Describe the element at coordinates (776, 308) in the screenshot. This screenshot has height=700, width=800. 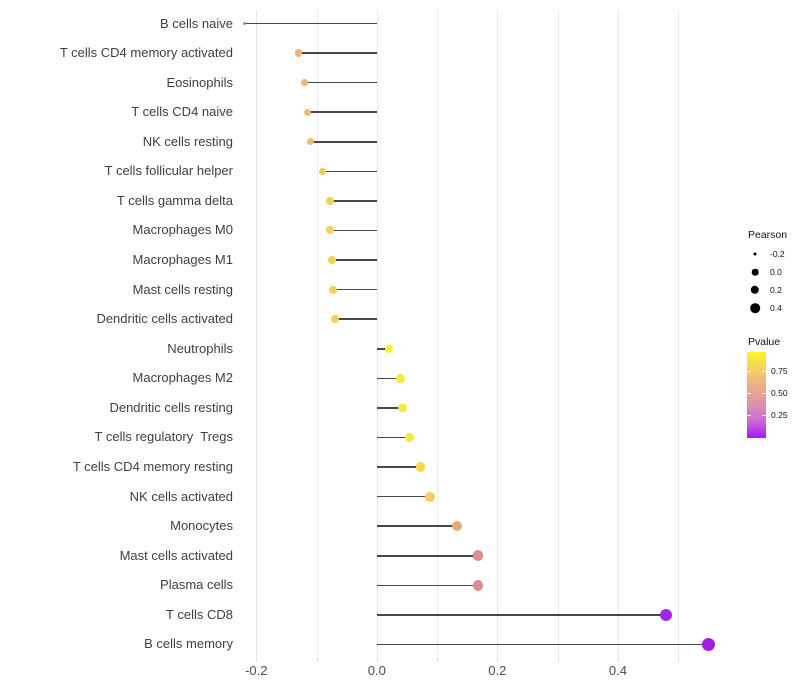
I see `size-legend-label: 0.4` at that location.